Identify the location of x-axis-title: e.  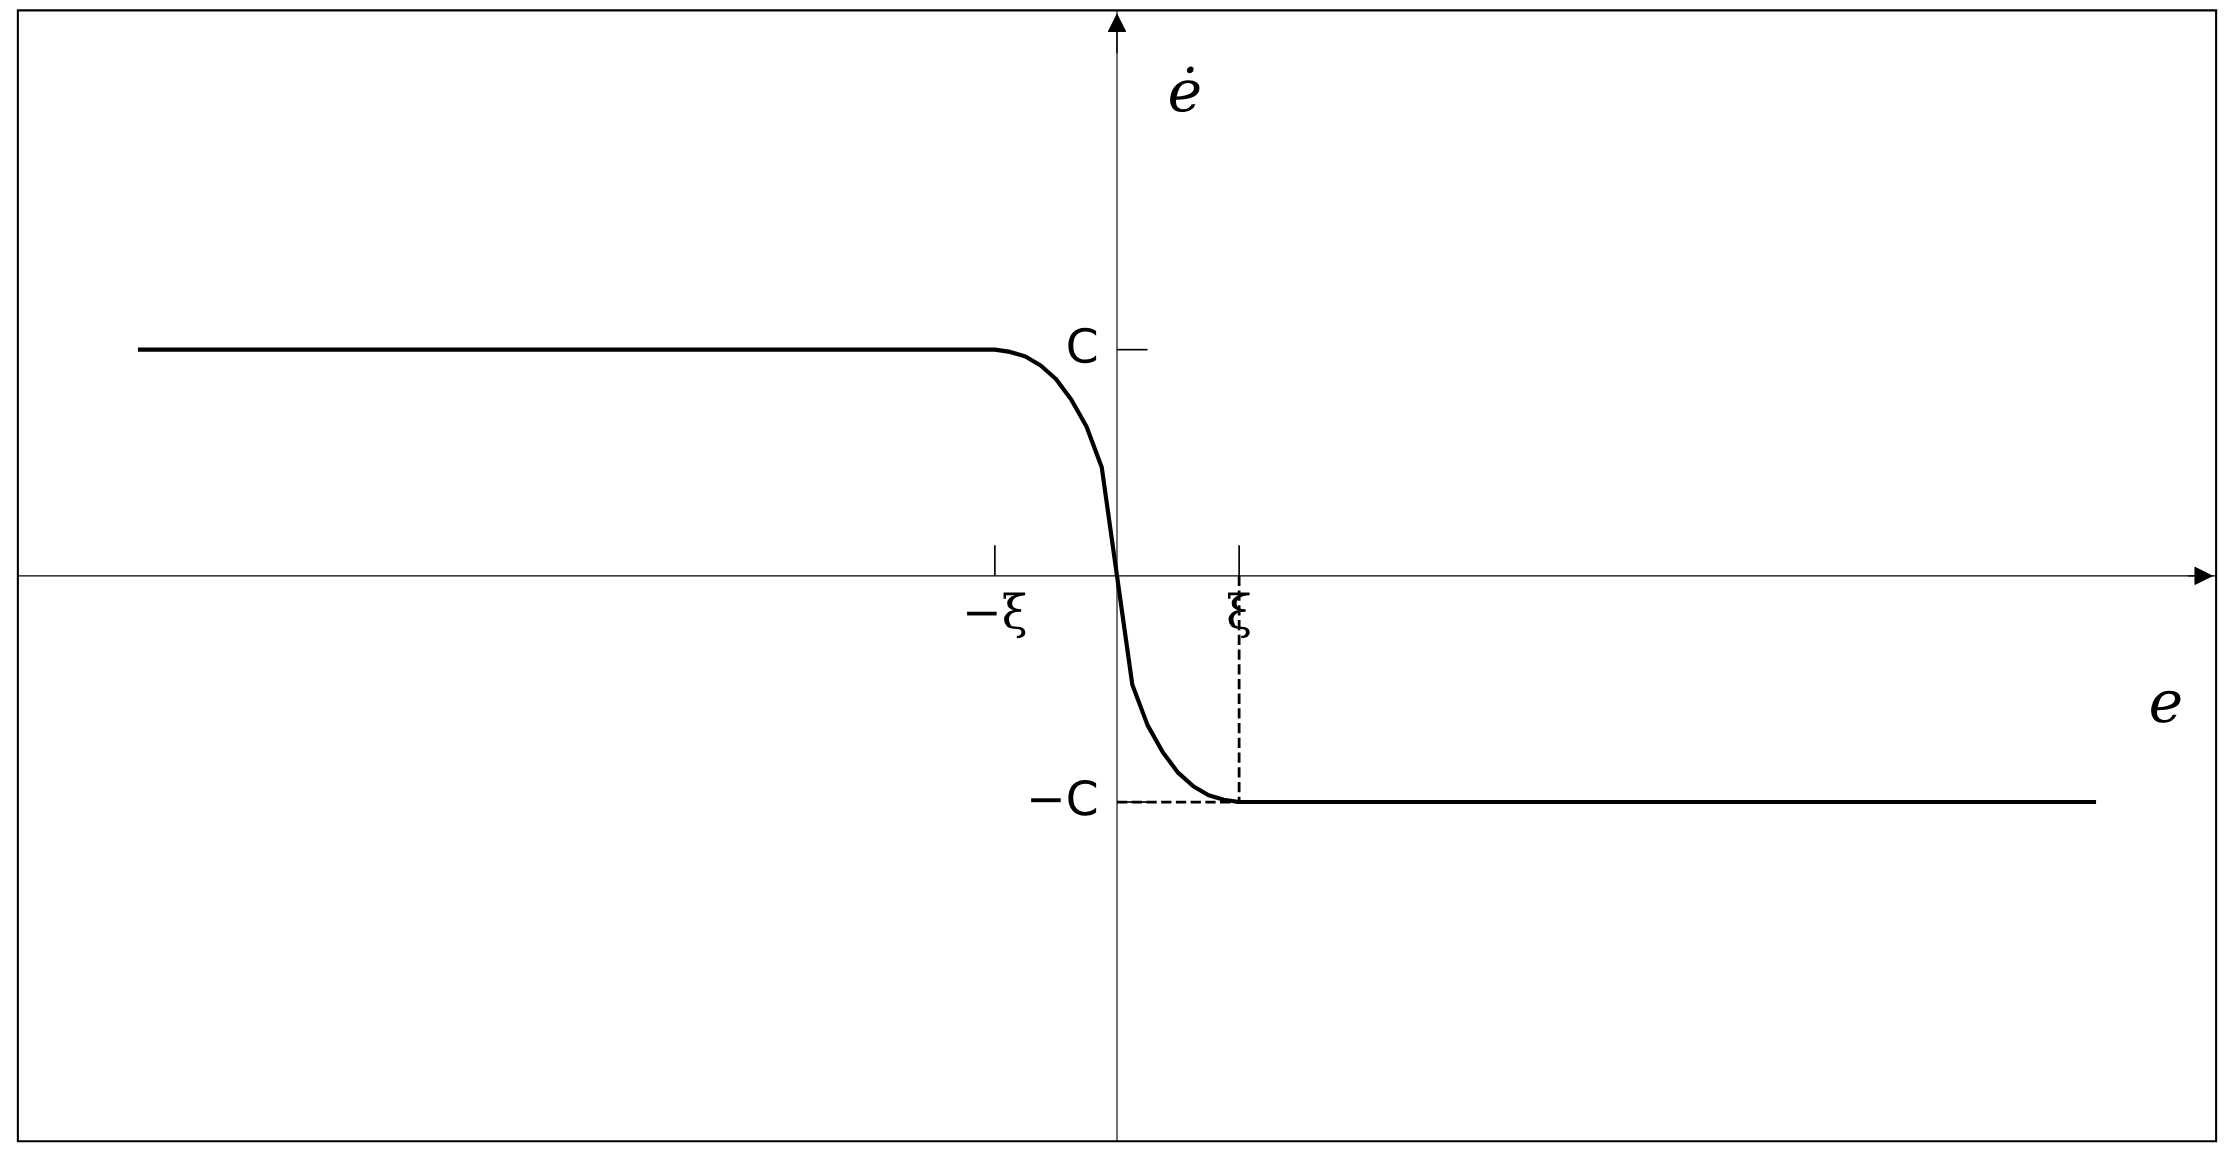
(2166, 706).